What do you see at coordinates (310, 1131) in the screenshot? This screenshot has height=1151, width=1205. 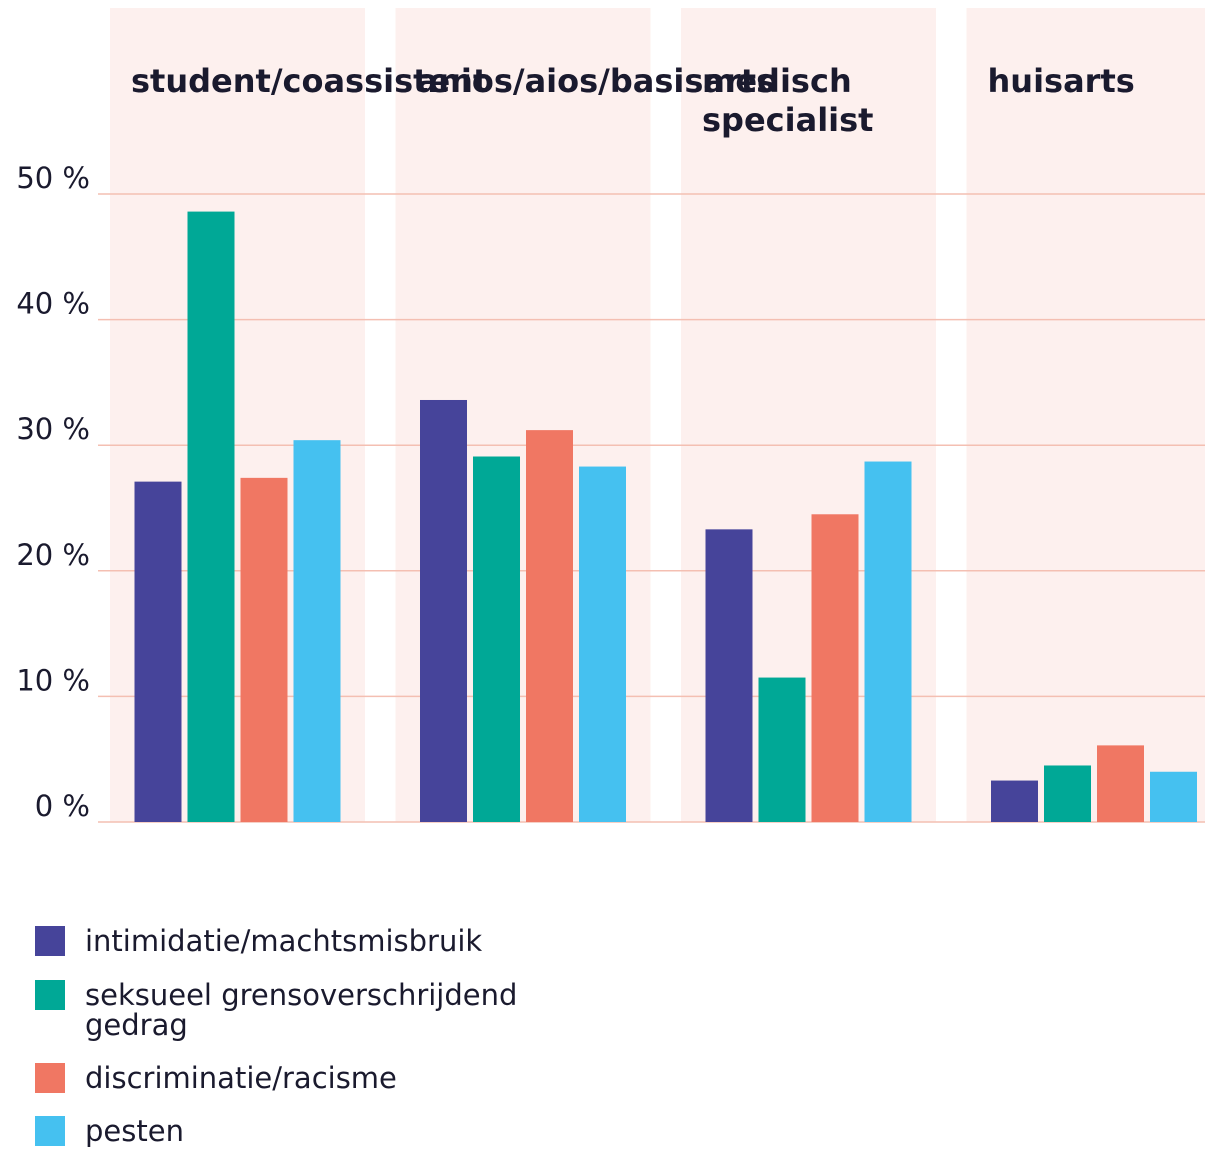 I see `legend-item: pesten` at bounding box center [310, 1131].